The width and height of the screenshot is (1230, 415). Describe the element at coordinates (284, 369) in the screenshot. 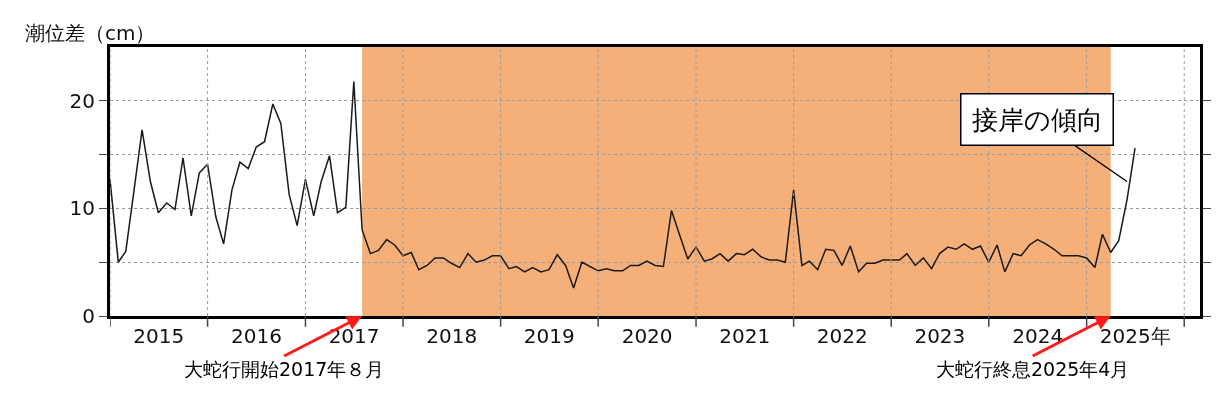

I see `annotation: 大蛇行開始2017年８月` at that location.